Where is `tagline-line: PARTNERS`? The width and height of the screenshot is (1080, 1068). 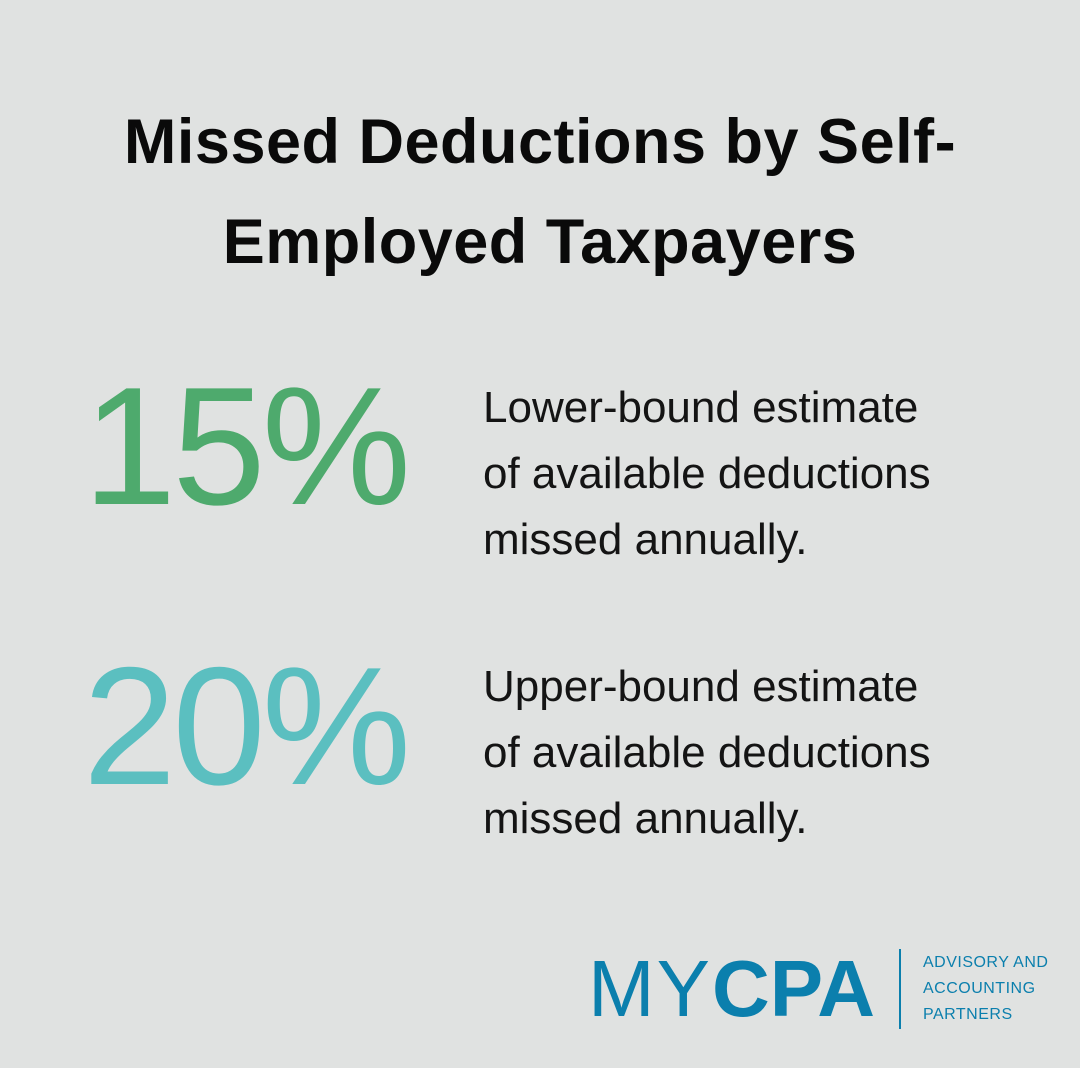
tagline-line: PARTNERS is located at coordinates (967, 1014).